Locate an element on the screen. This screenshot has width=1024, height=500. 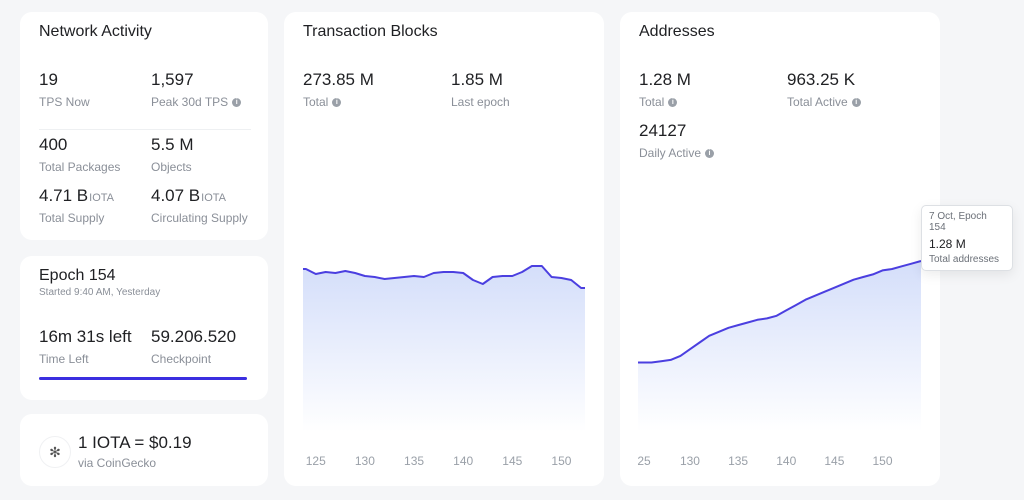
stat-total-active: 963.25 K Total Active i is located at coordinates (824, 89).